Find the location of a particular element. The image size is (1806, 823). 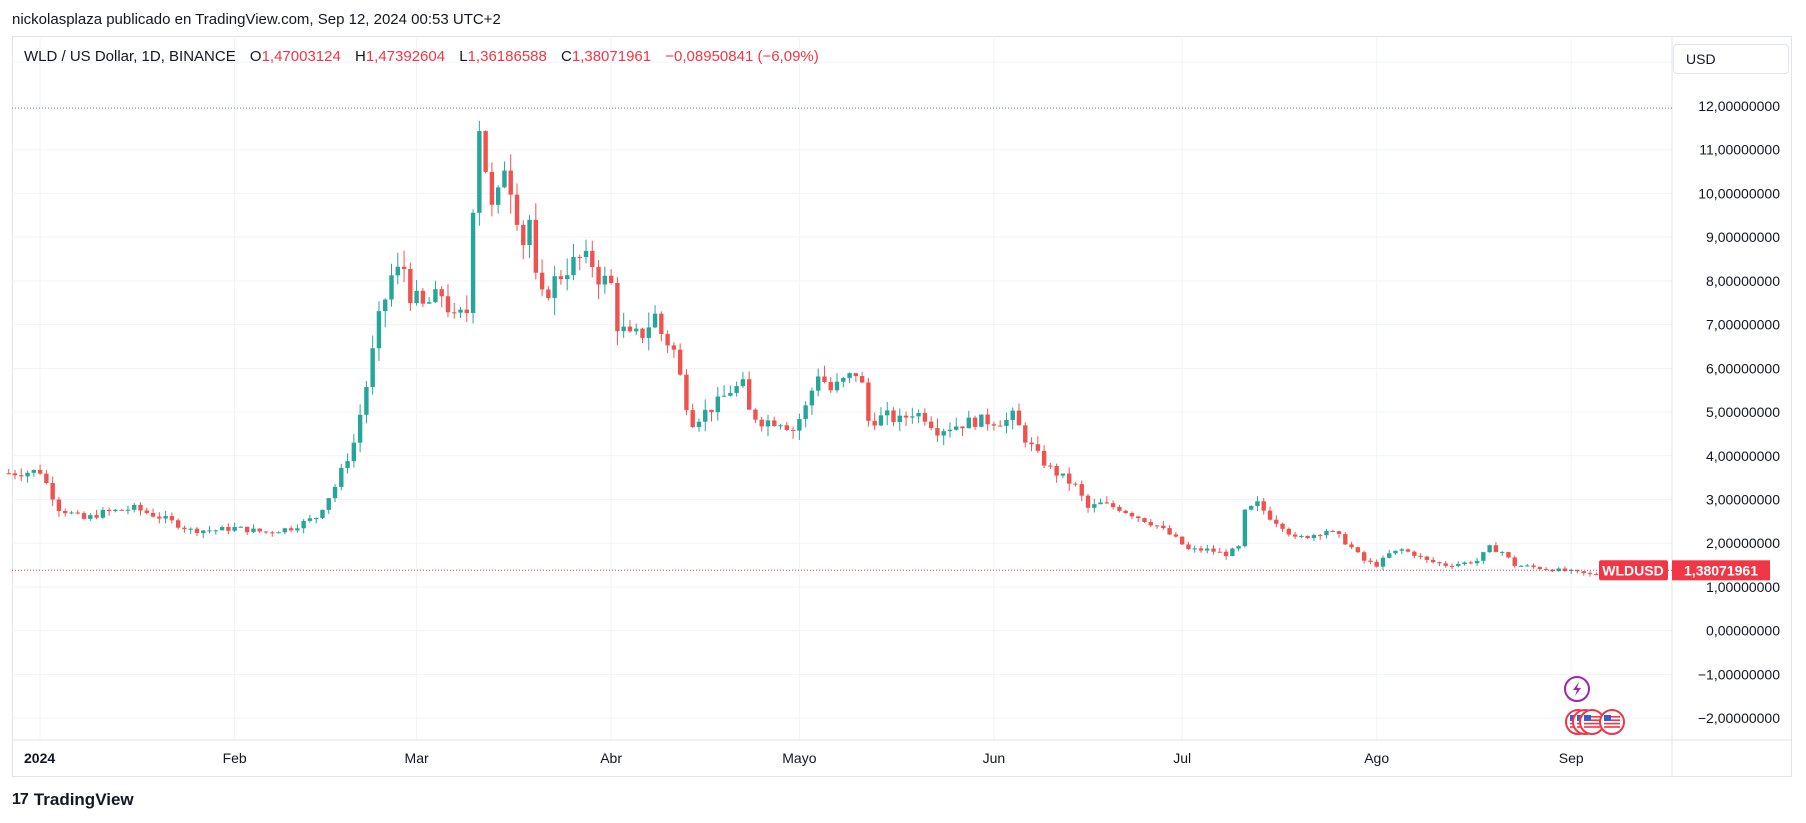

price-label-text: 1,38071961 is located at coordinates (1721, 570).